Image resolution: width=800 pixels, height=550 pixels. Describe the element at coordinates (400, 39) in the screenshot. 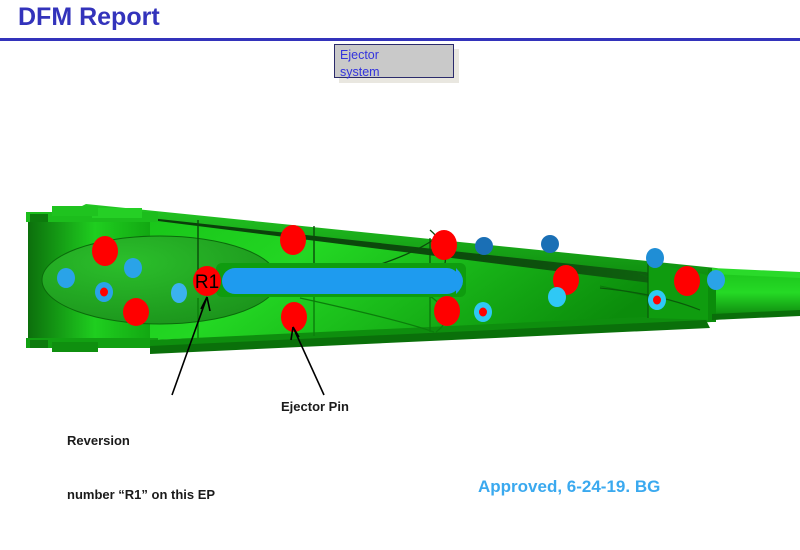

I see `title-divider` at that location.